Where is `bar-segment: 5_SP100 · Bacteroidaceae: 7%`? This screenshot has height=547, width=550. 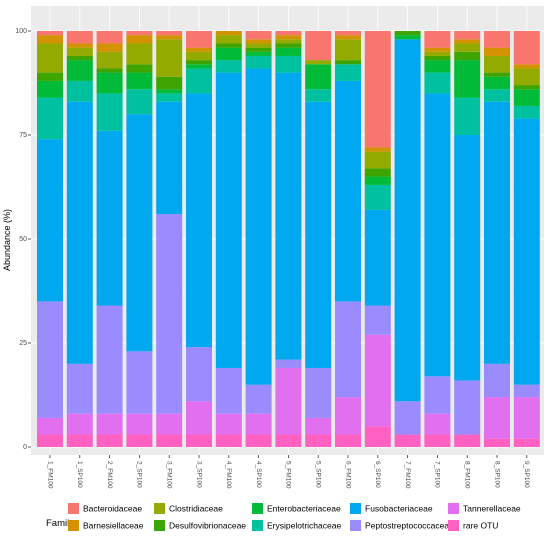
bar-segment: 5_SP100 · Bacteroidaceae: 7% is located at coordinates (318, 46).